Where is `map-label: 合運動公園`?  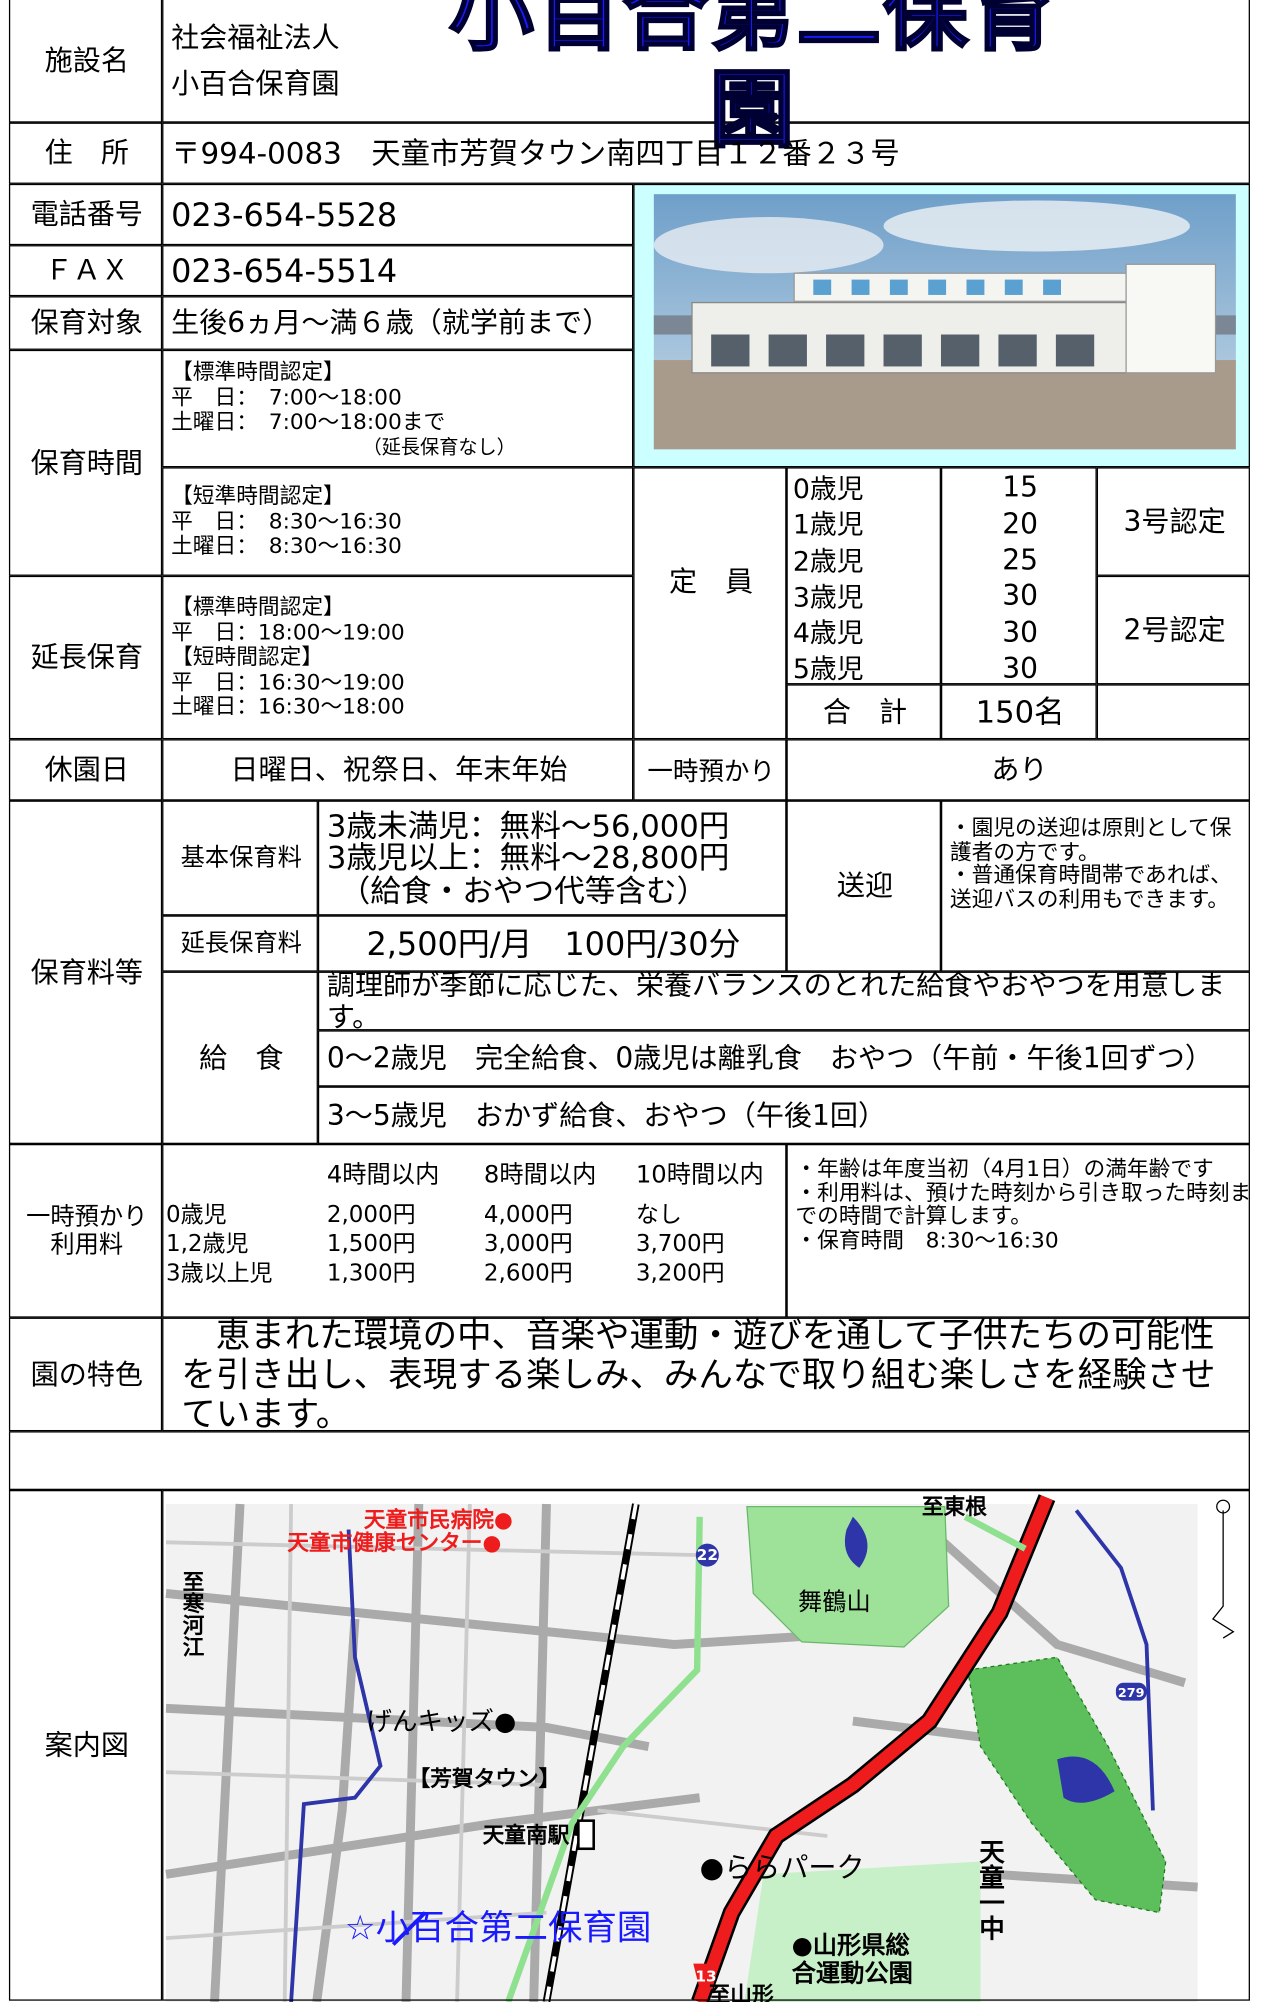 map-label: 合運動公園 is located at coordinates (852, 1973).